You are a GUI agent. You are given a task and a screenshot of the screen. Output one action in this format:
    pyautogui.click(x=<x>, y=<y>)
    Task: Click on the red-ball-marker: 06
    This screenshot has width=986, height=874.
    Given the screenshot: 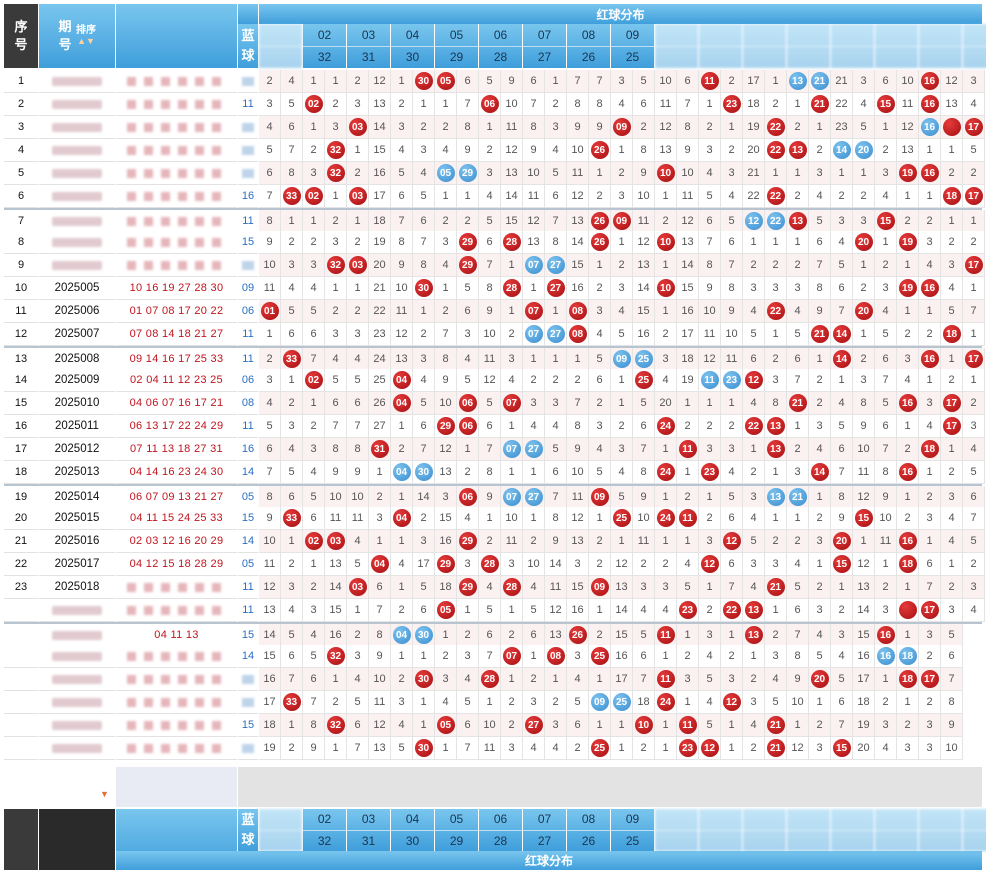 What is the action you would take?
    pyautogui.click(x=467, y=497)
    